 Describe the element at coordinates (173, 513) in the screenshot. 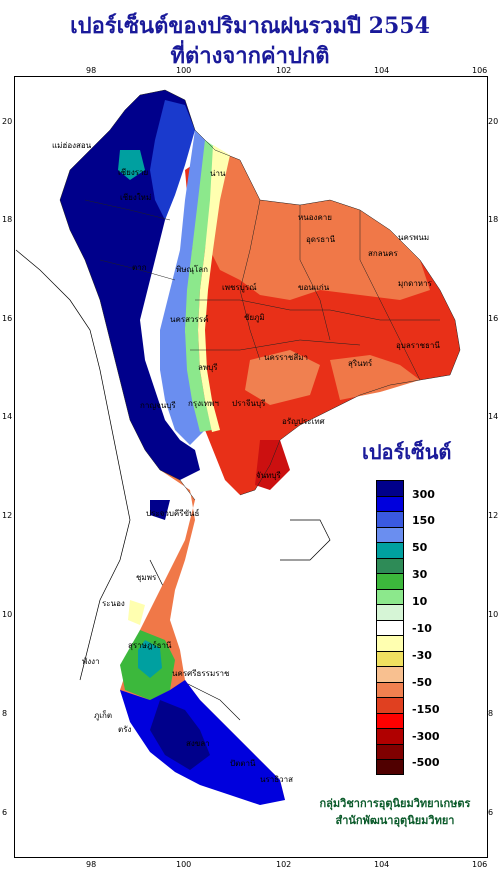

I see `city-label: ประจวบคีรีขันธ์` at that location.